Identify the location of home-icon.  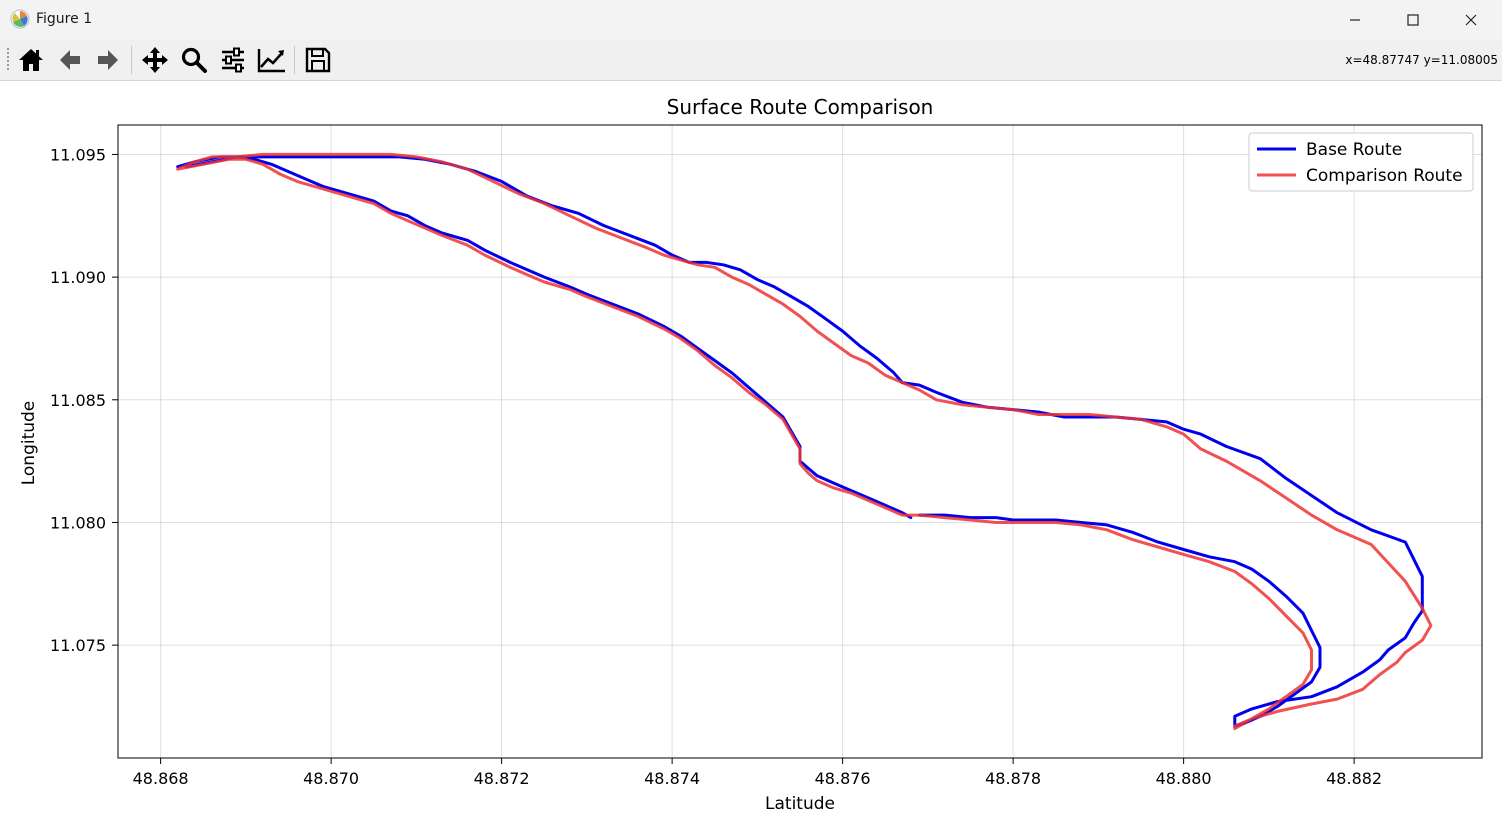
(31, 60).